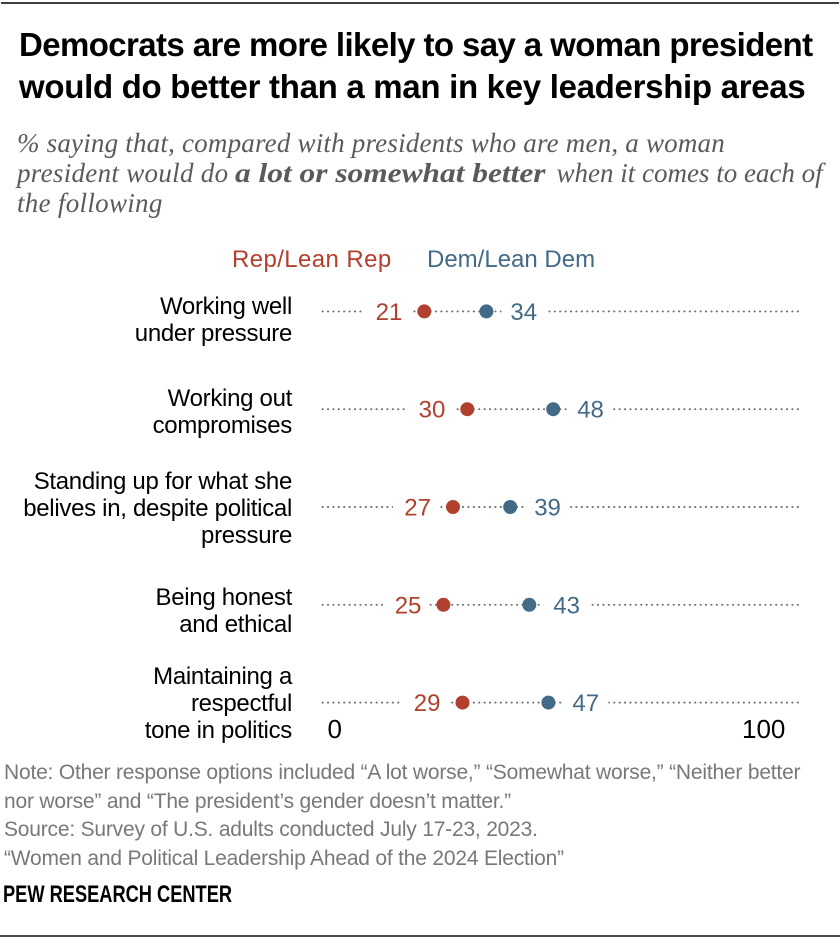  What do you see at coordinates (523, 312) in the screenshot?
I see `svg-text: 34` at bounding box center [523, 312].